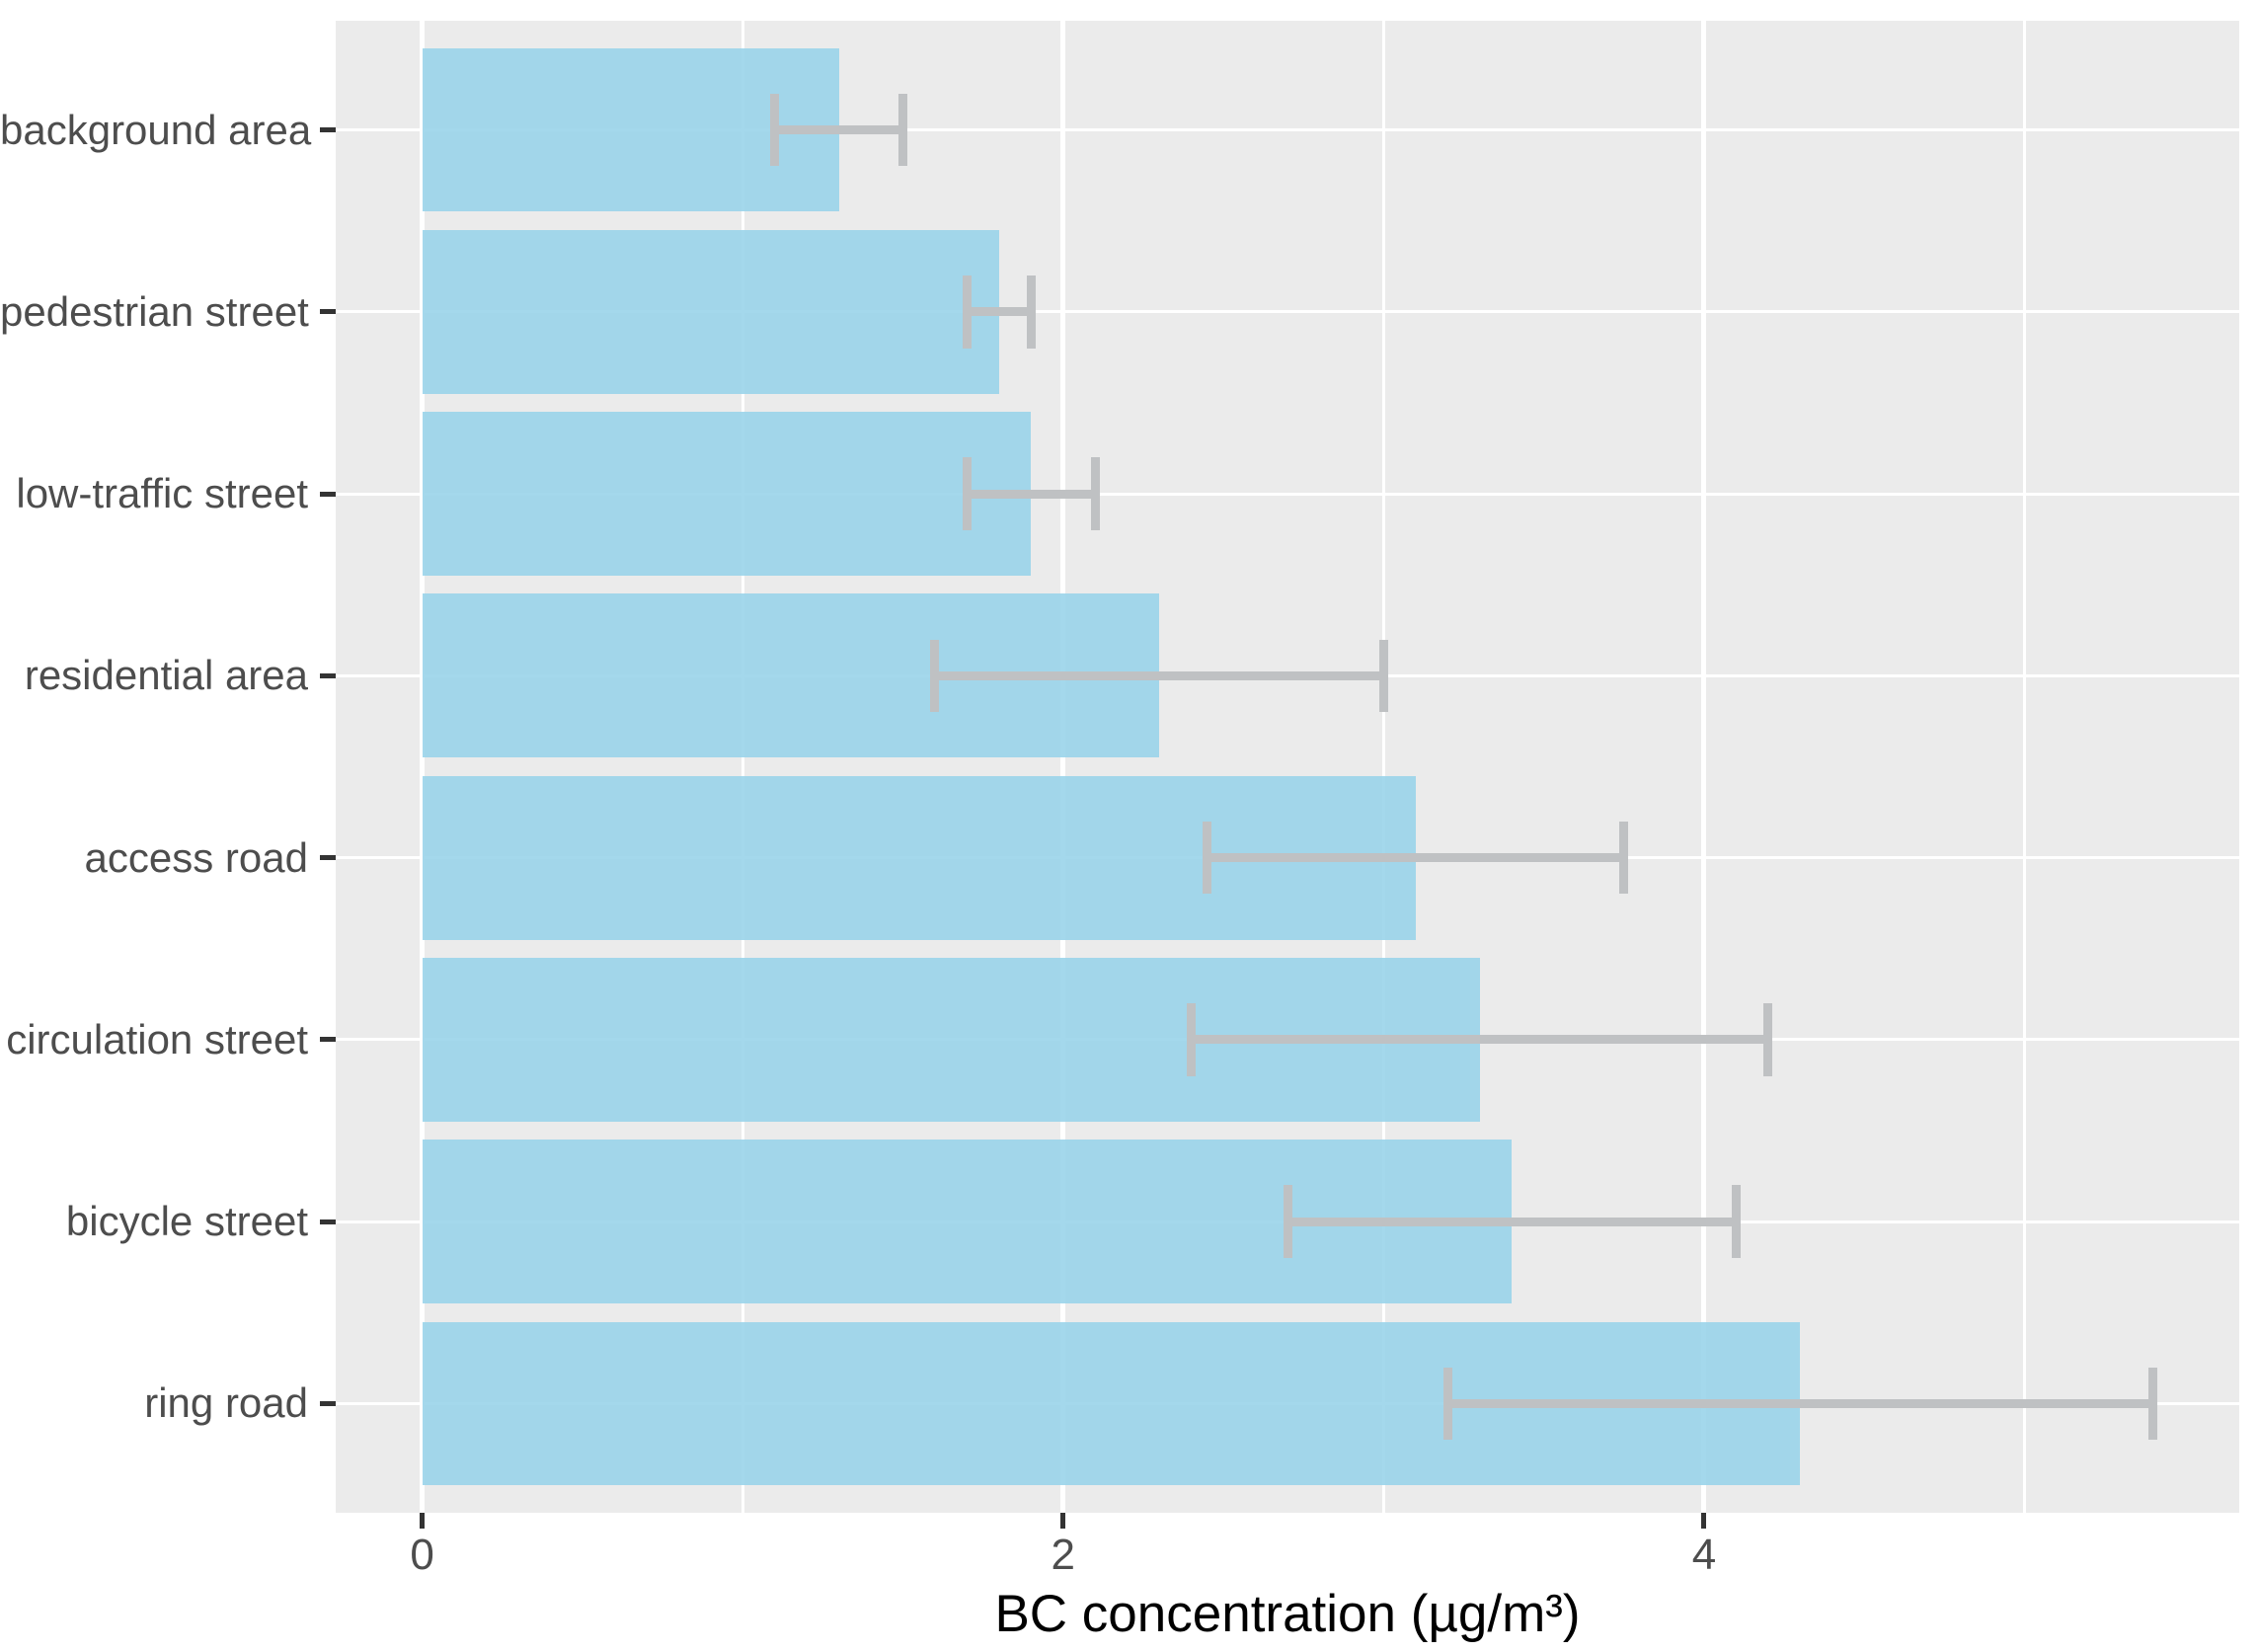 Image resolution: width=2259 pixels, height=1652 pixels. I want to click on y-tick-label: access road, so click(196, 857).